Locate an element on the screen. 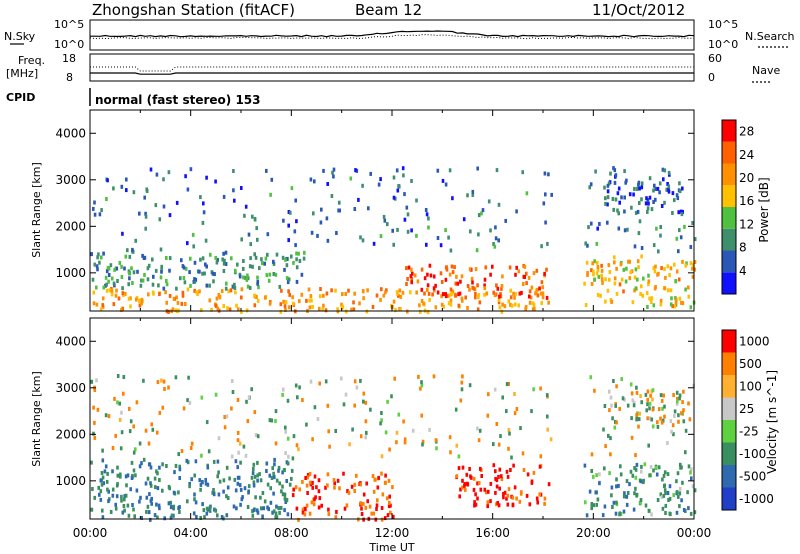 The image size is (800, 554). nsky-label: N.Sky is located at coordinates (20, 36).